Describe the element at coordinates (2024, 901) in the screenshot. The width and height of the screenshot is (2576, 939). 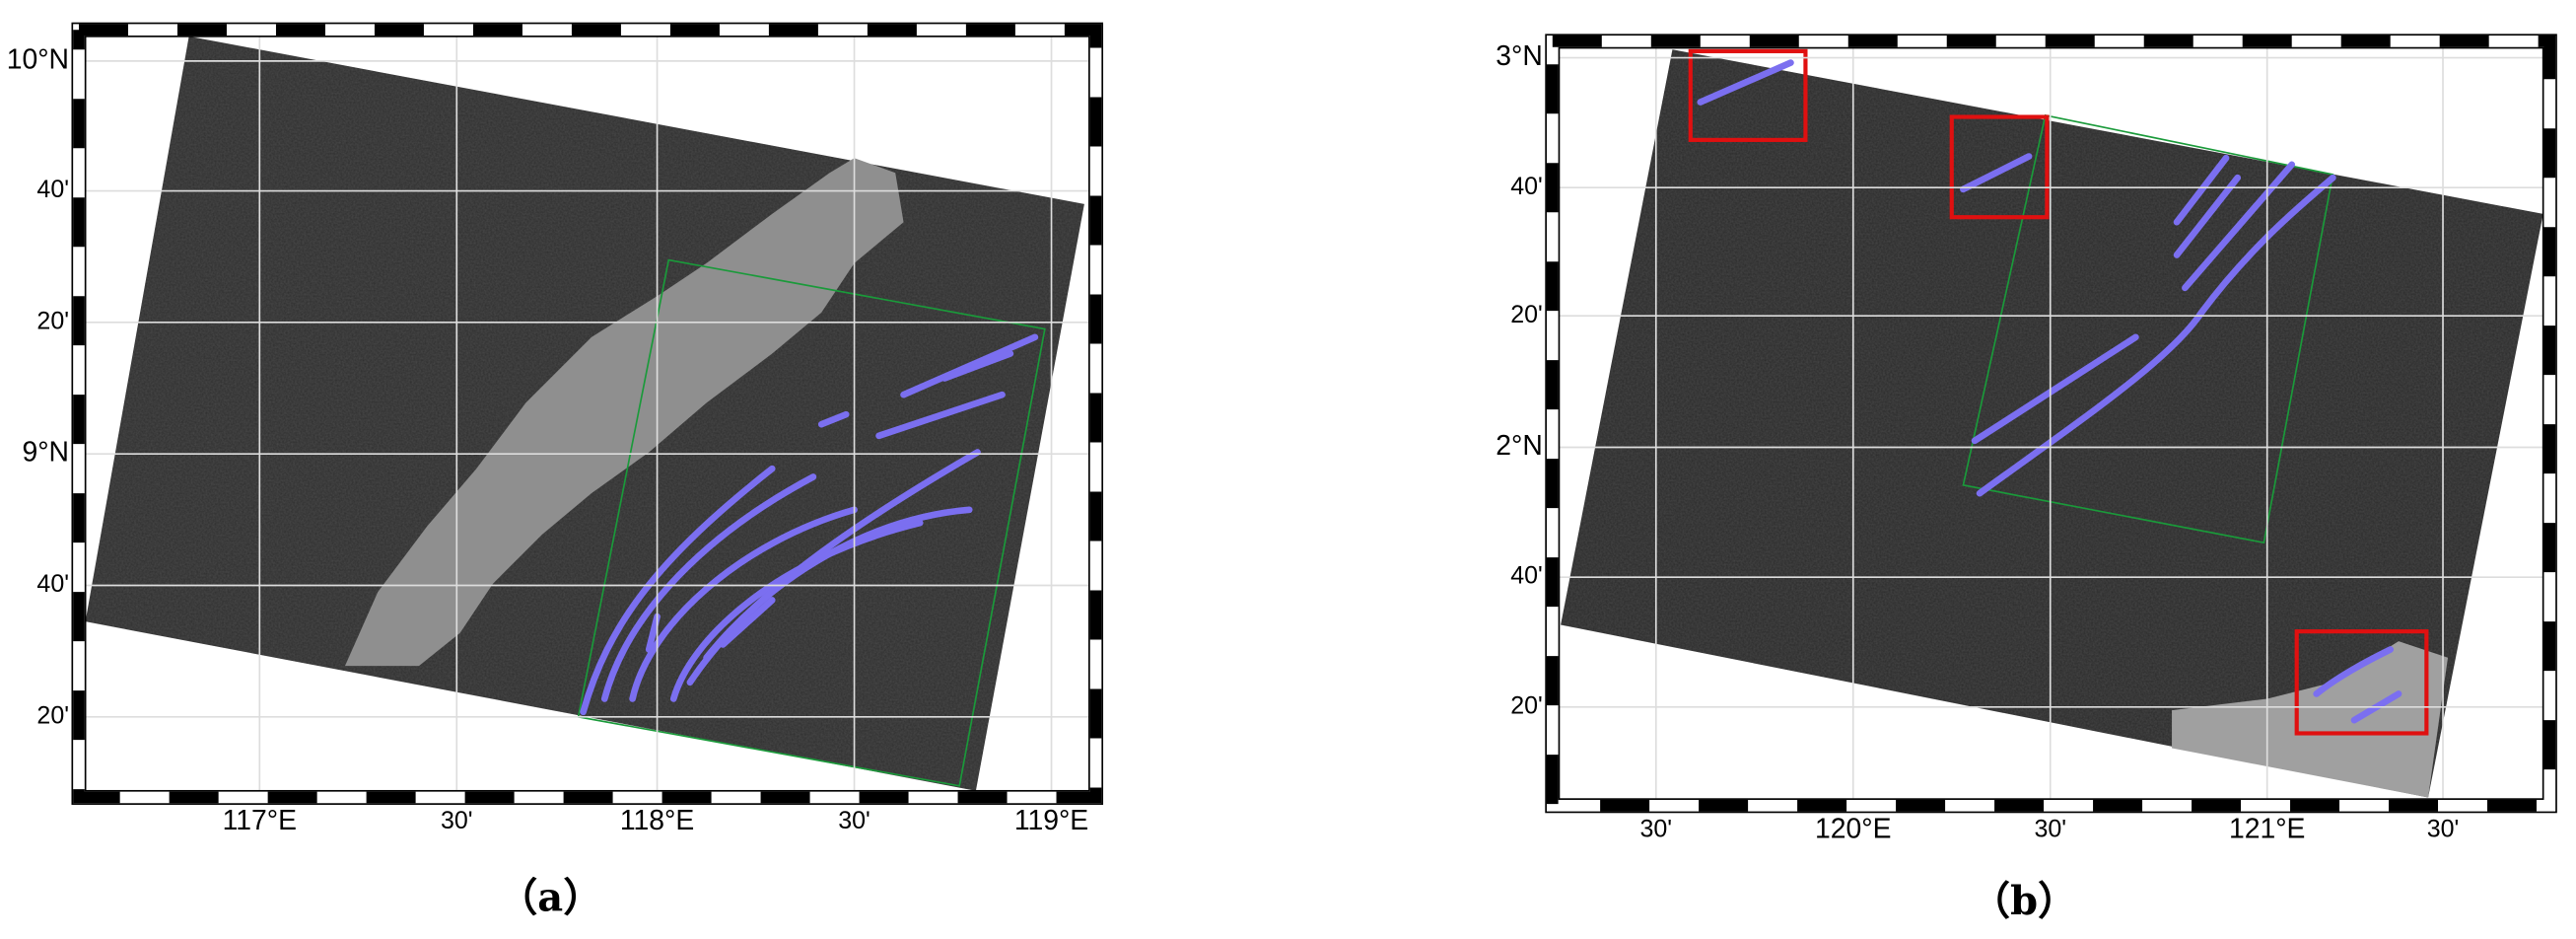
I see `caption: （b）` at that location.